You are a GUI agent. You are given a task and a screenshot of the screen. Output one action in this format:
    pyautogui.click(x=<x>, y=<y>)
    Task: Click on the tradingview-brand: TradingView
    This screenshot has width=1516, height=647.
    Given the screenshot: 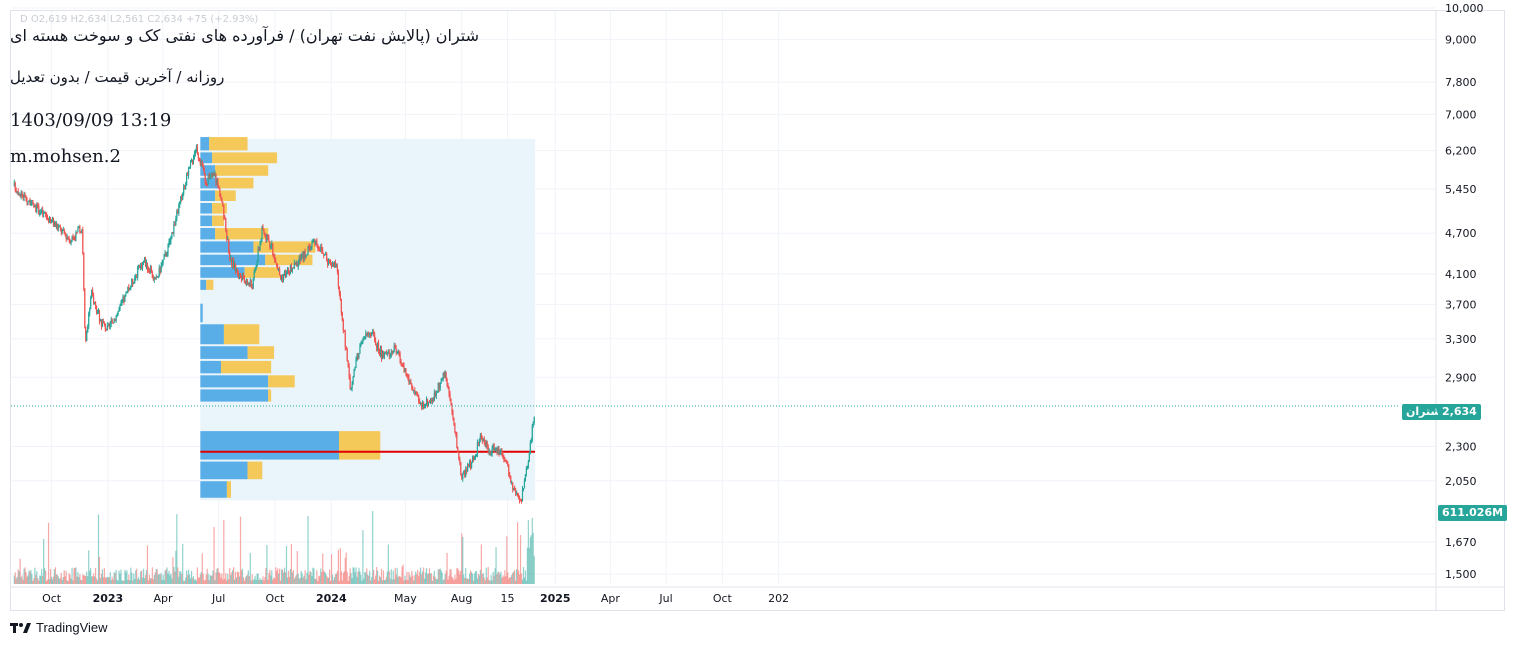 What is the action you would take?
    pyautogui.click(x=59, y=627)
    